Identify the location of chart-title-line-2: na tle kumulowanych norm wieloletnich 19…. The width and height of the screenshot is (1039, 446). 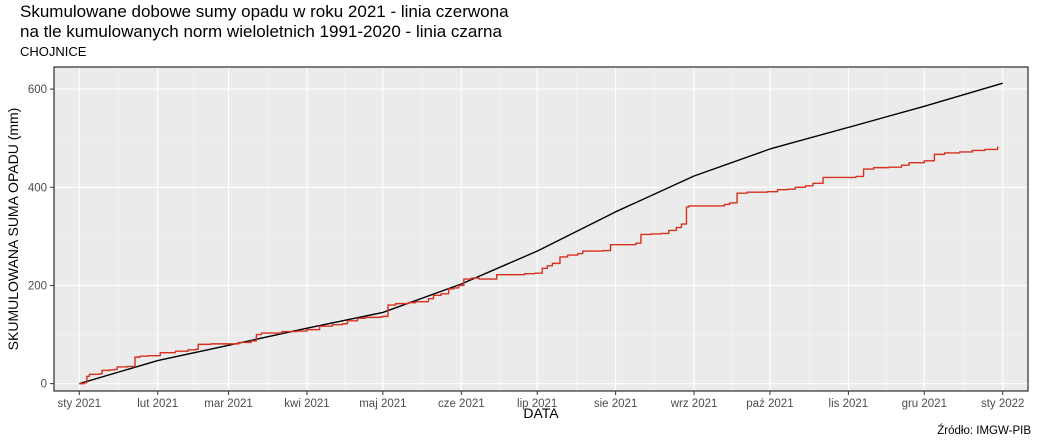
(261, 31).